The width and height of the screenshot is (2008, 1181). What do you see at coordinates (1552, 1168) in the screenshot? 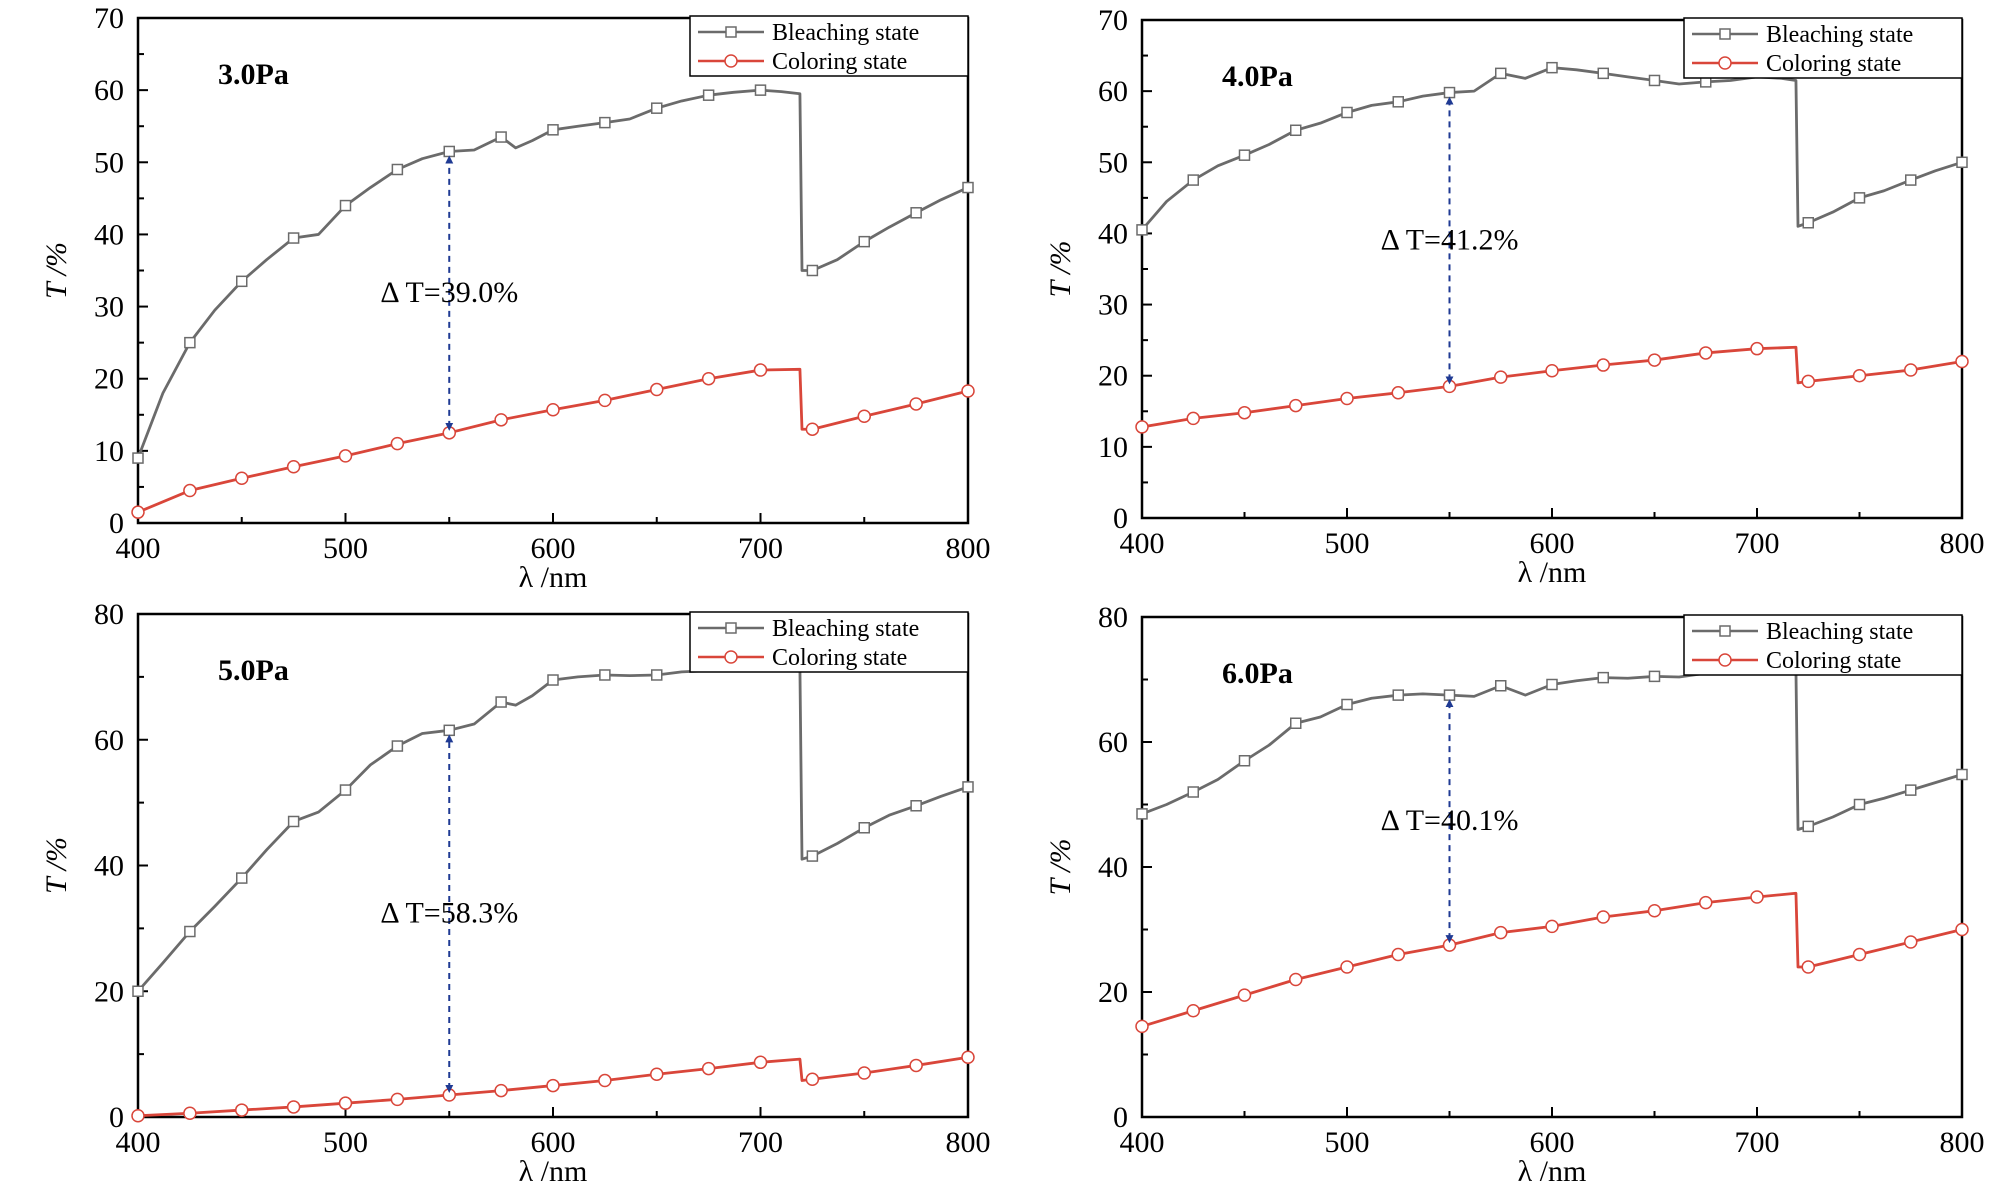
I see `x-axis-title: λ /nm` at bounding box center [1552, 1168].